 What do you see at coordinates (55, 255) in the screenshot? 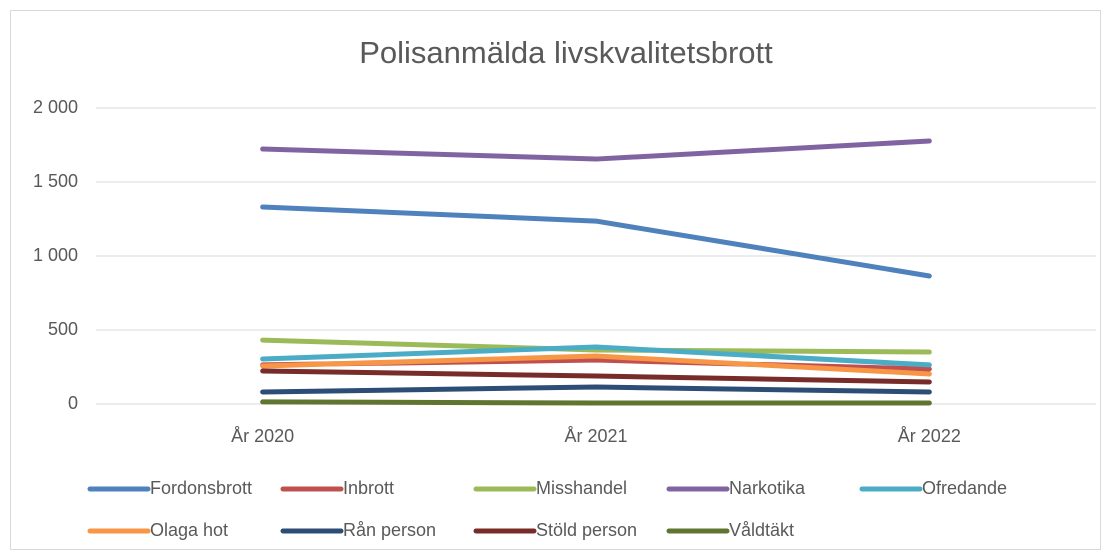
I see `y-tick-label: 1 000` at bounding box center [55, 255].